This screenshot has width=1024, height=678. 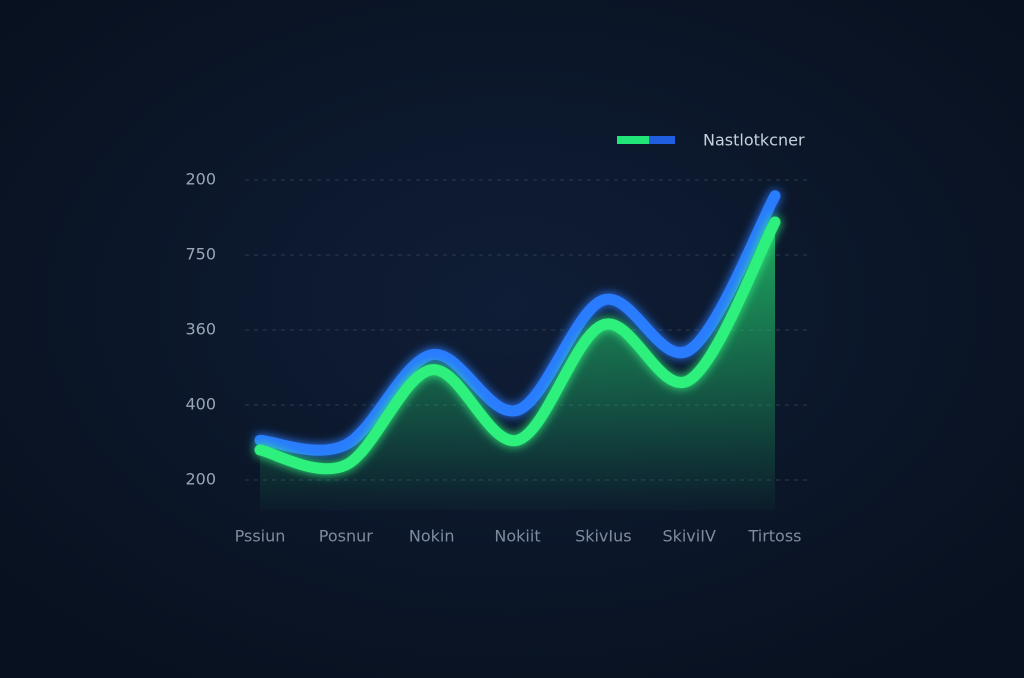 I want to click on x-tick-label: Pssiun, so click(x=260, y=536).